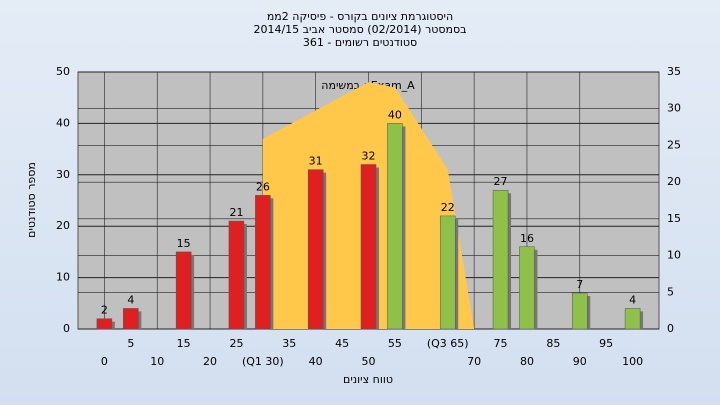 The image size is (720, 405). Describe the element at coordinates (448, 343) in the screenshot. I see `x-tick-label: (Q3 65)` at that location.